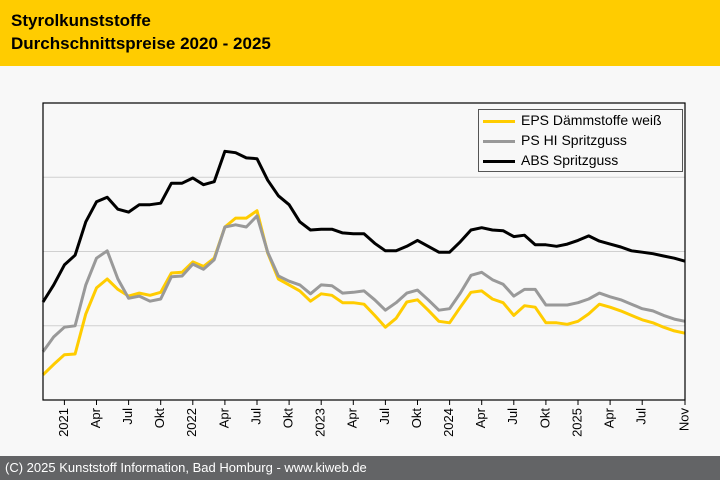 The image size is (720, 480). What do you see at coordinates (81, 20) in the screenshot?
I see `chart-title: Styrolkunststoffe` at bounding box center [81, 20].